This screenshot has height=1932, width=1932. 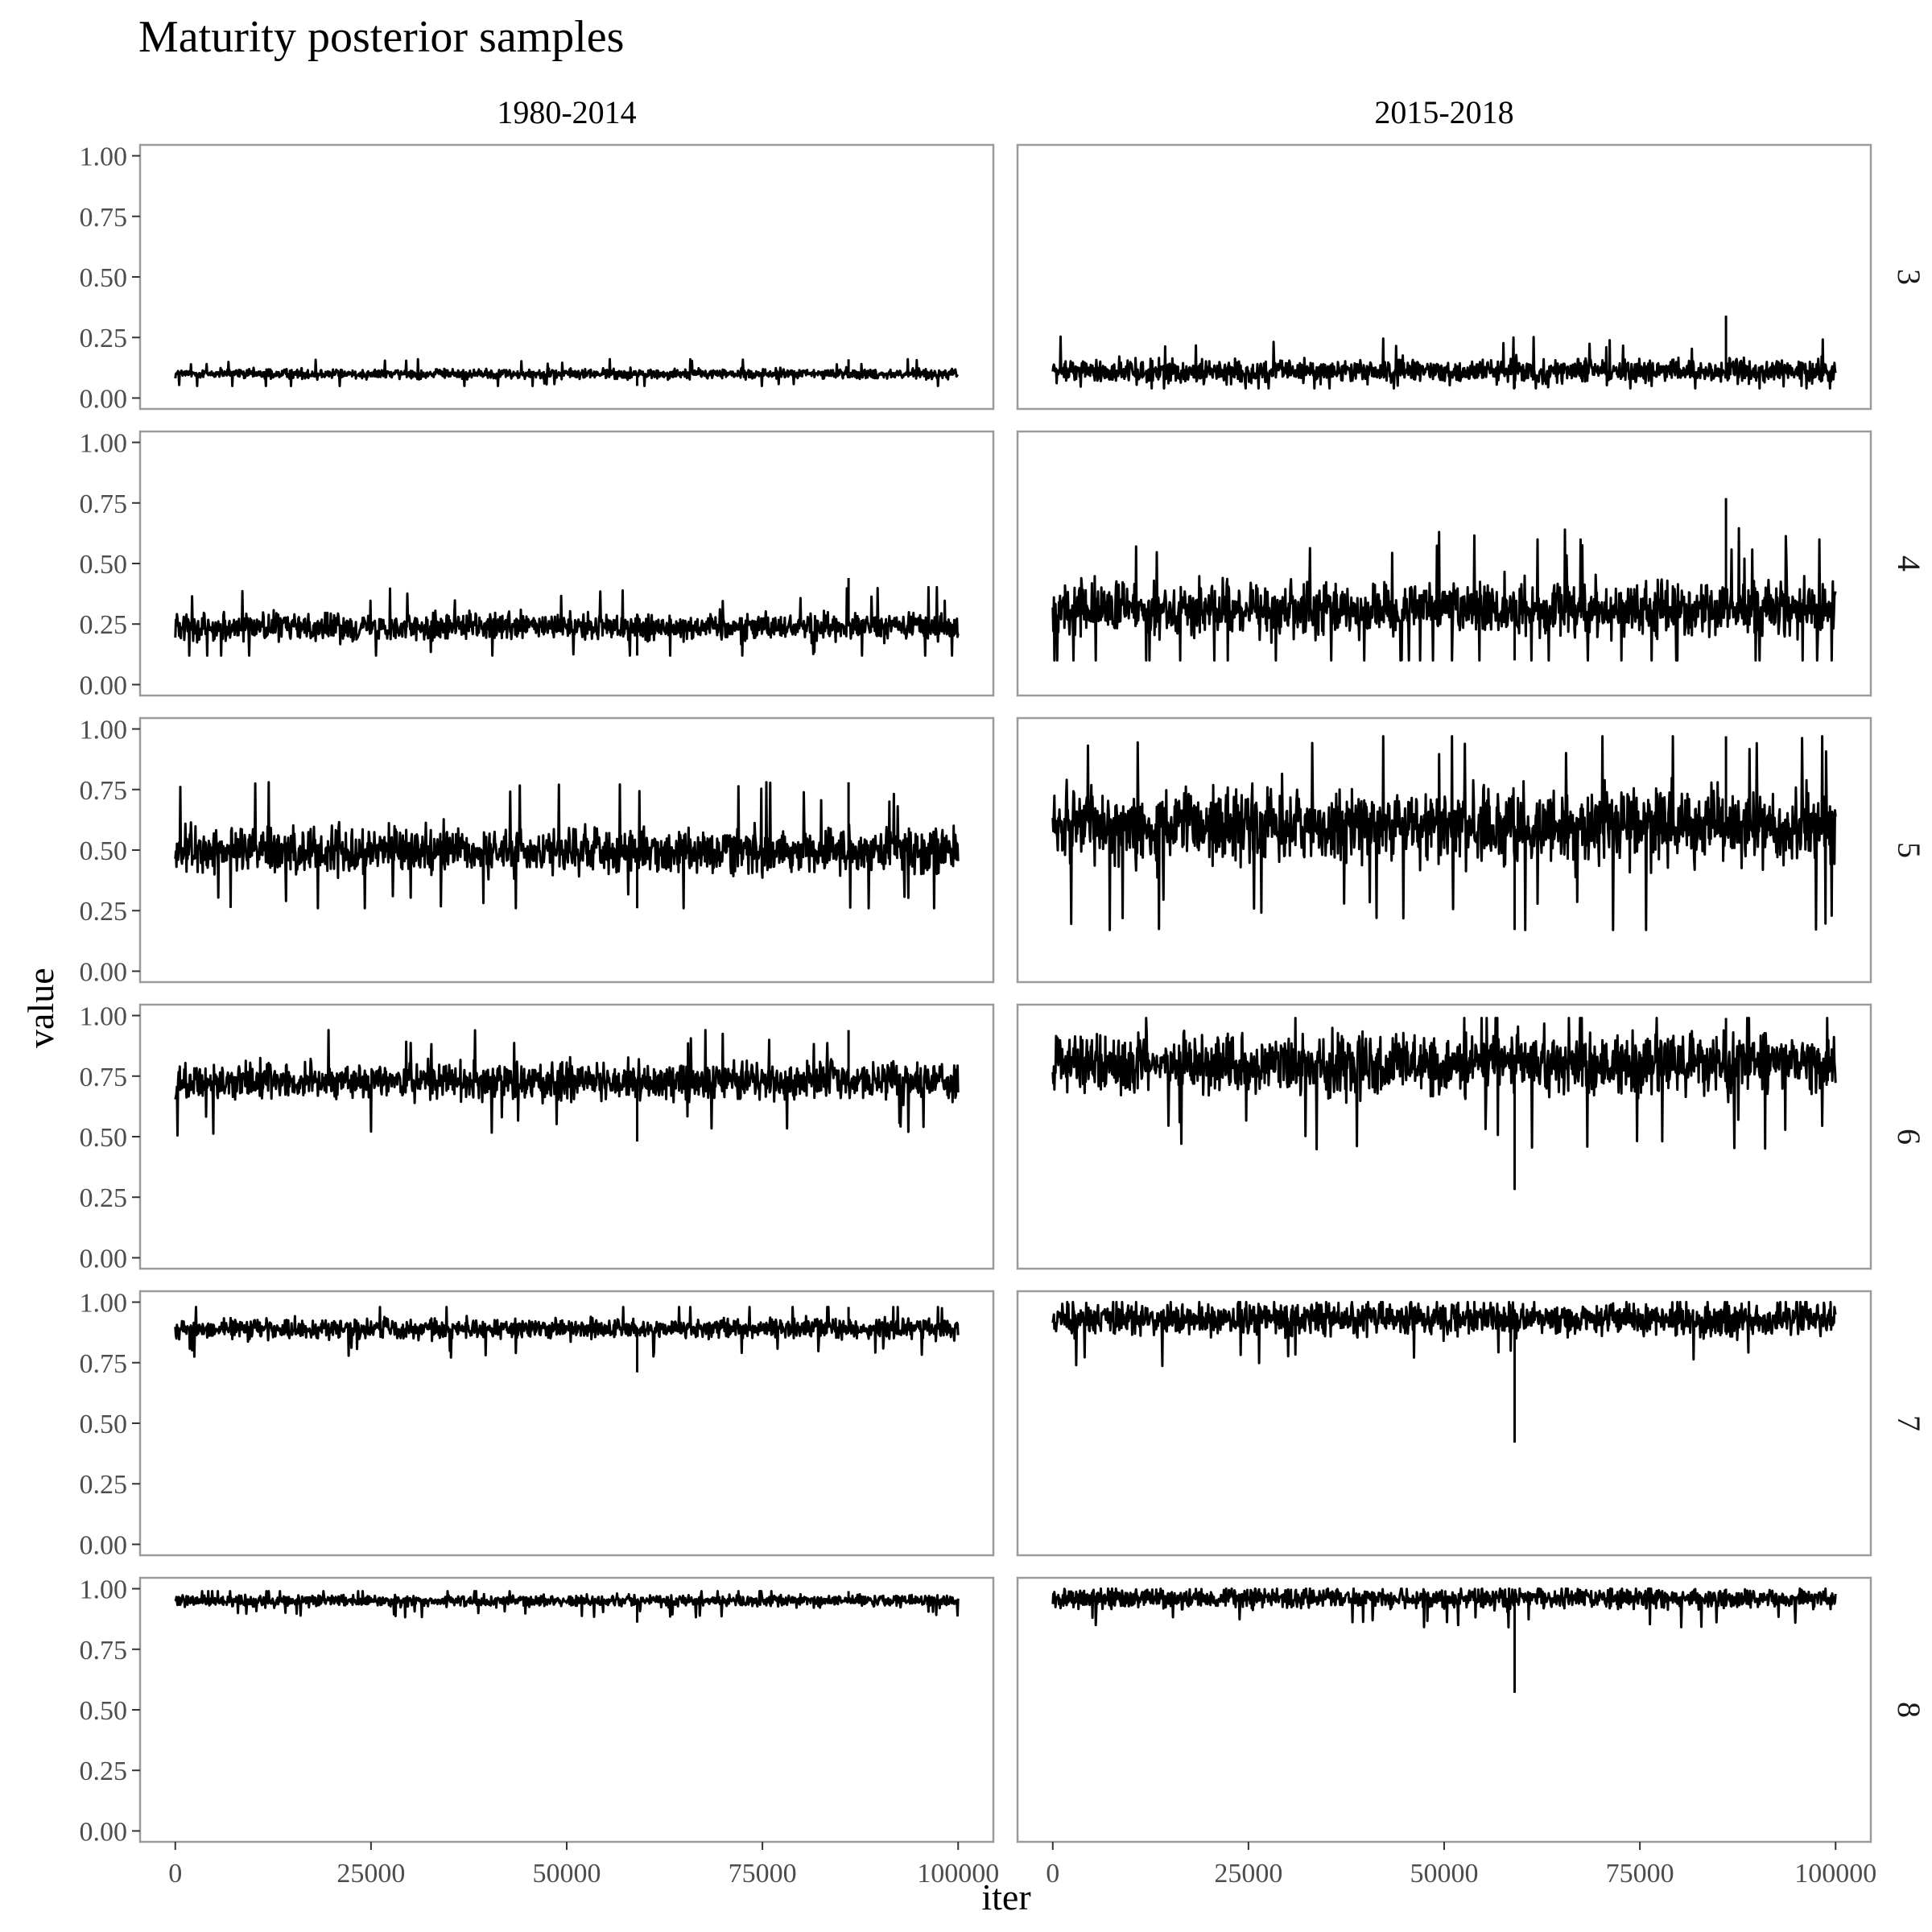 I want to click on facet-strip-row-6: 6, so click(x=1909, y=1137).